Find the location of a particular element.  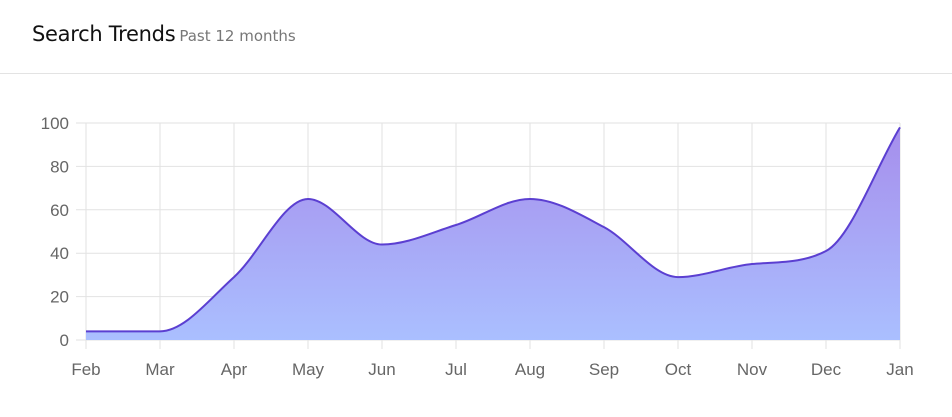

x-tick-label: Apr is located at coordinates (234, 369).